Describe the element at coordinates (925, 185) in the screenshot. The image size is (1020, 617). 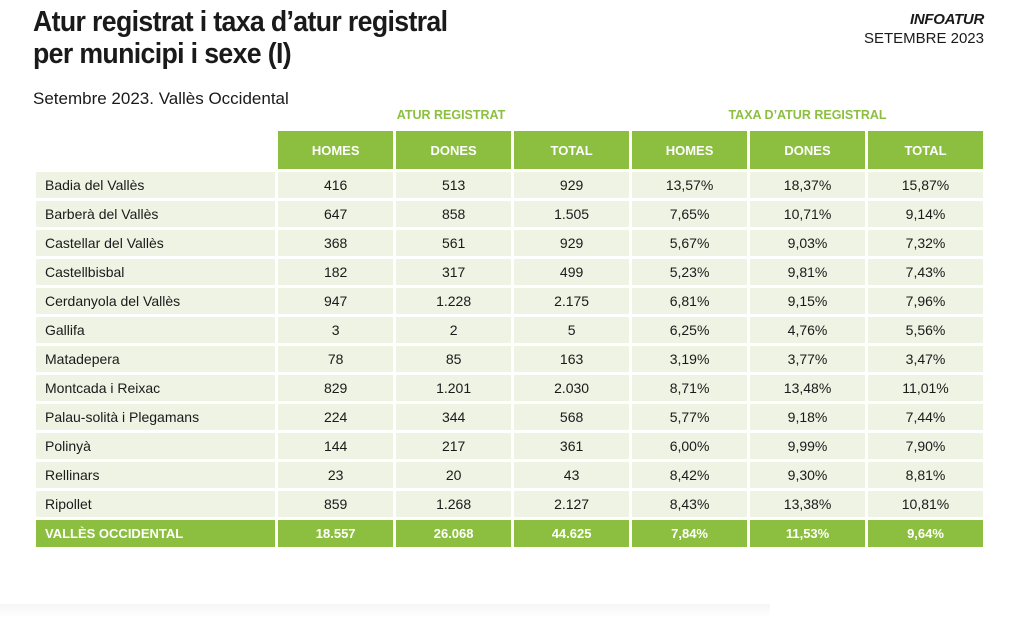
I see `value-cell: 15,87%` at that location.